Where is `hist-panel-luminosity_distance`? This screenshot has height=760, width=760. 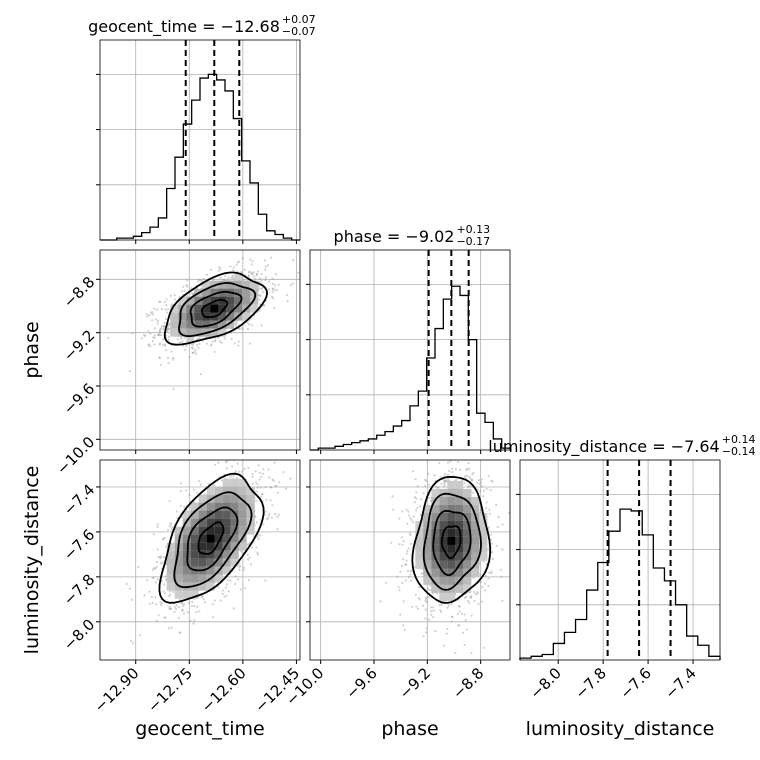
hist-panel-luminosity_distance is located at coordinates (618, 561).